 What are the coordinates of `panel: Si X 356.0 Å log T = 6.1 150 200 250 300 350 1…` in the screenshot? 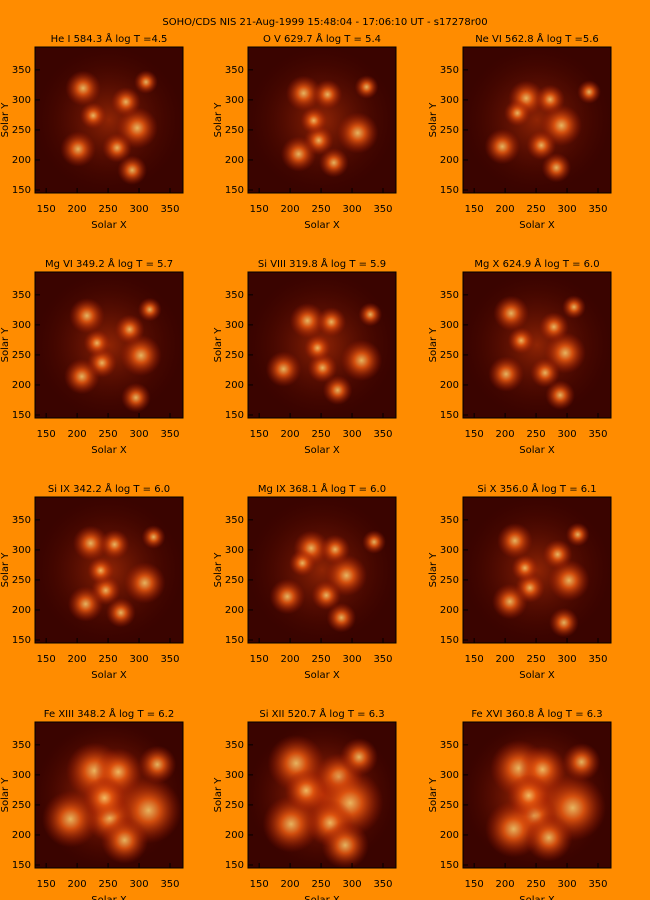 It's located at (520, 581).